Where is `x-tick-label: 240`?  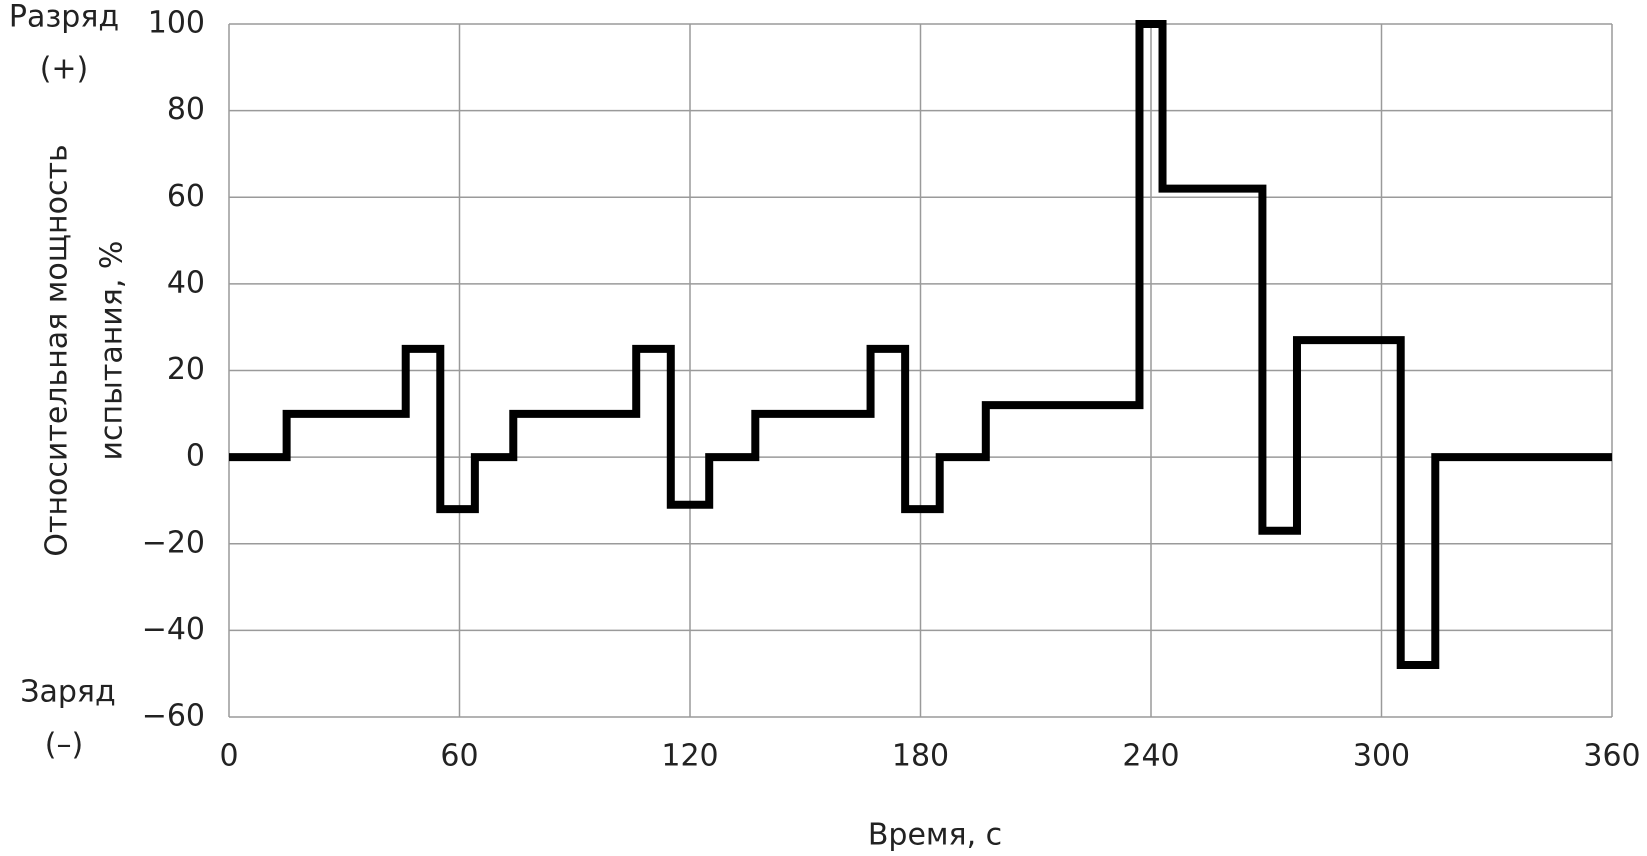
x-tick-label: 240 is located at coordinates (1150, 756).